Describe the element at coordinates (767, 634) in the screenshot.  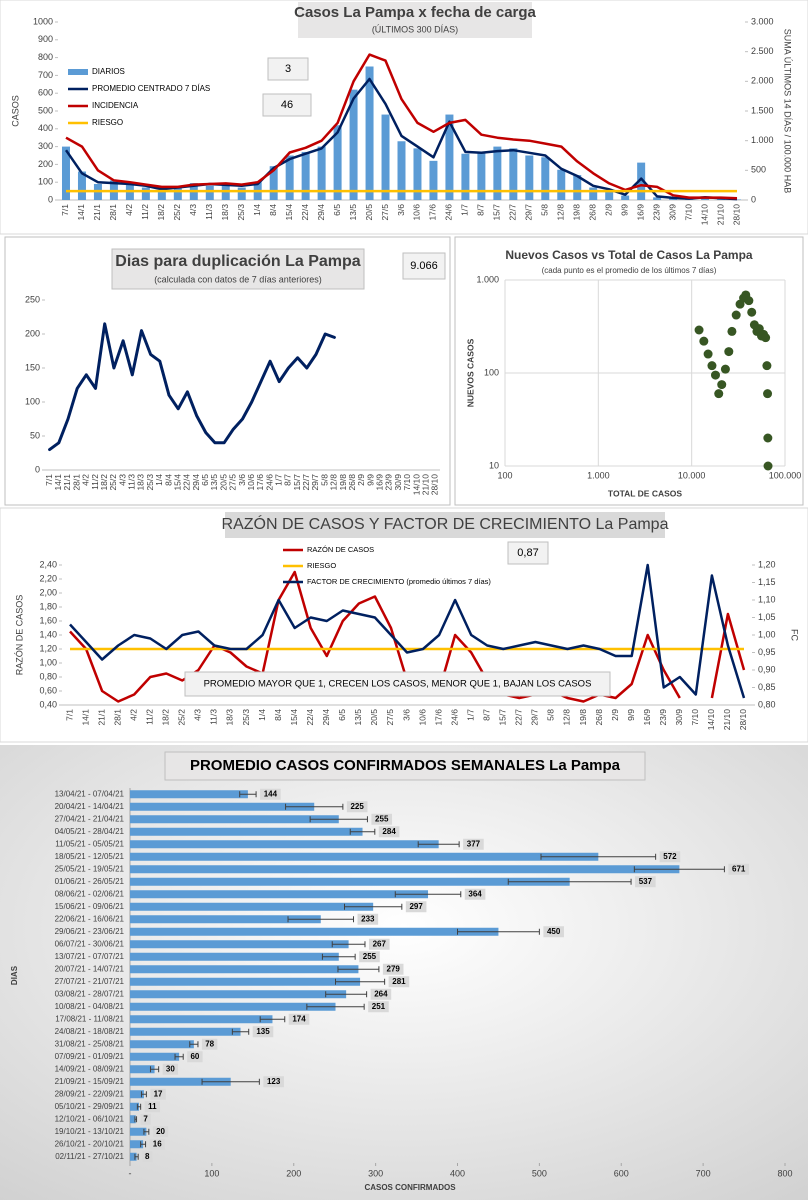
I see `y2-tick-label: 1,00` at that location.